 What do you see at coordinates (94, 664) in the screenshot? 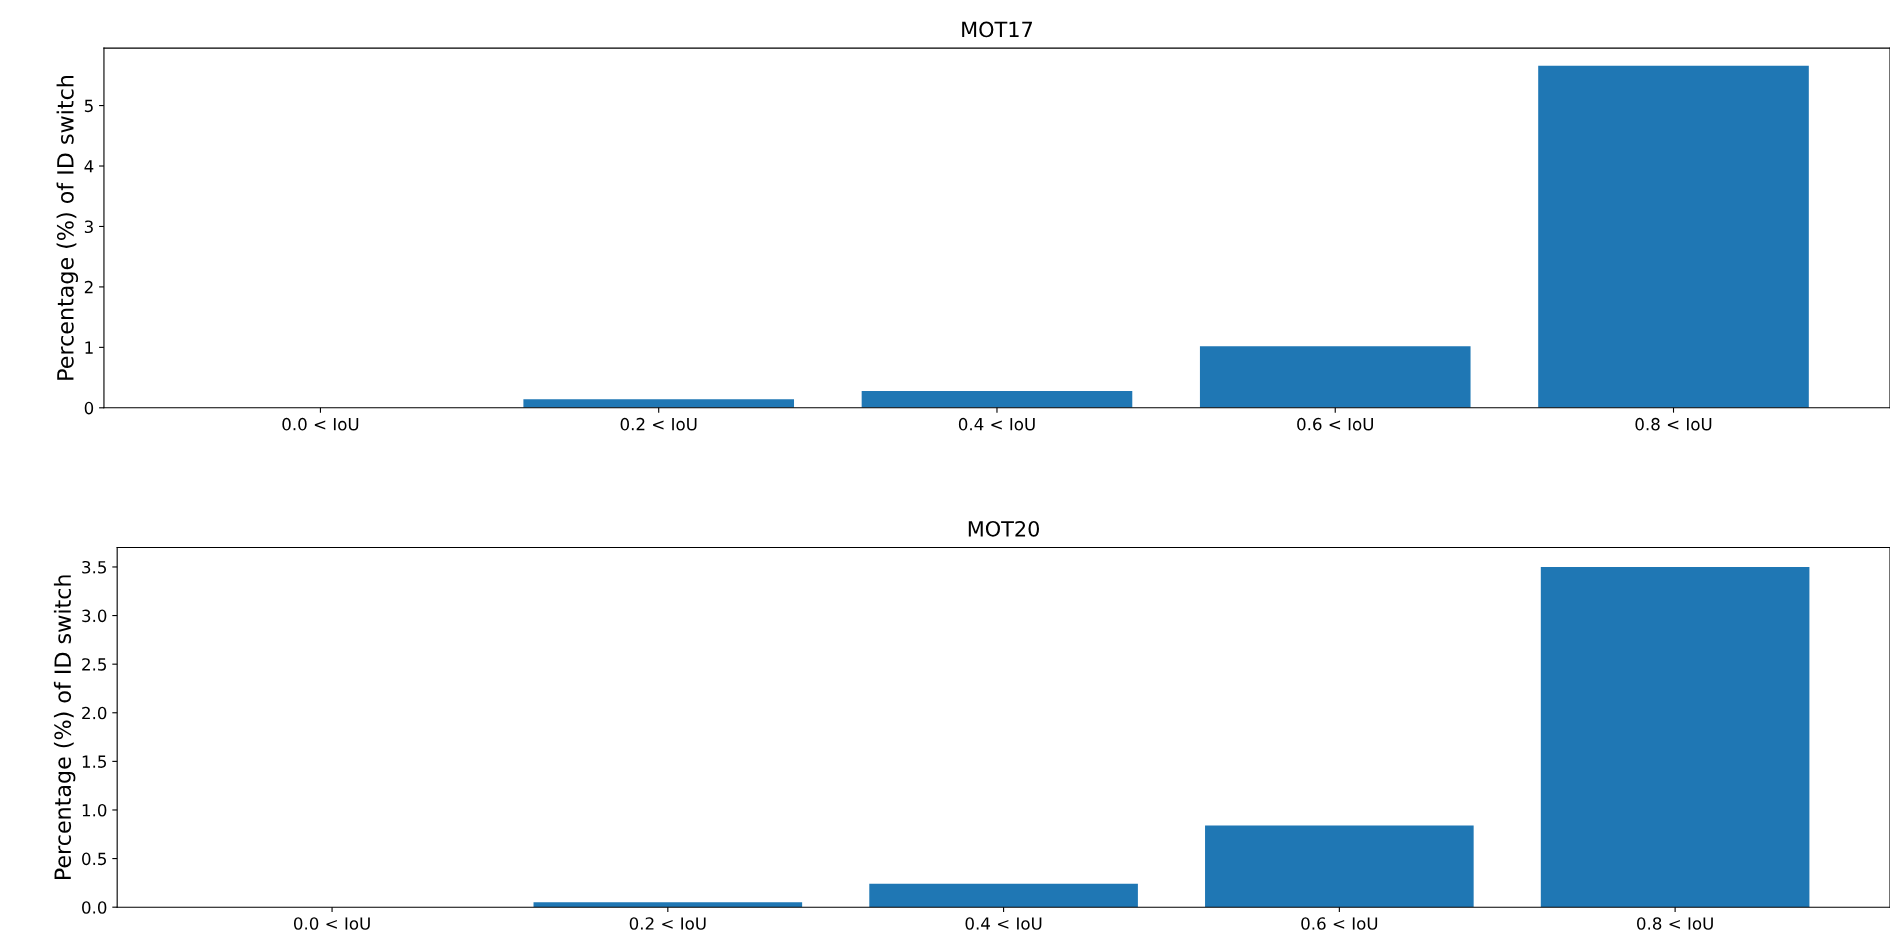
I see `y-tick-label: 2.5` at bounding box center [94, 664].